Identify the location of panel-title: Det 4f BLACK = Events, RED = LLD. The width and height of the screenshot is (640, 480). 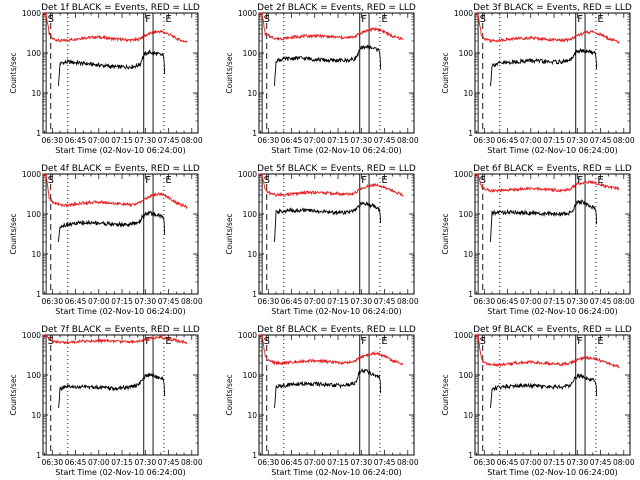
(120, 169).